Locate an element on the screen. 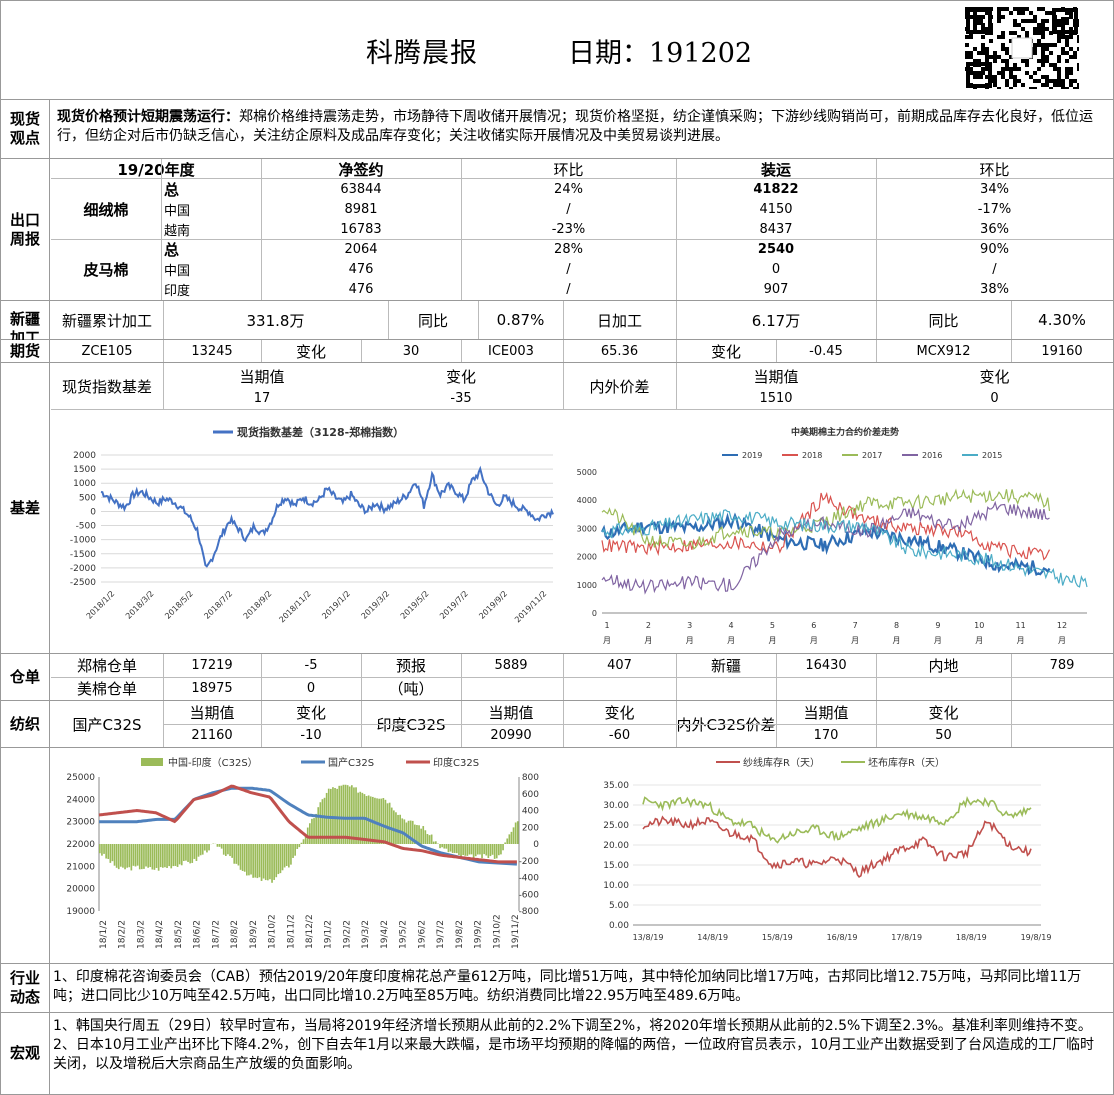 This screenshot has height=1095, width=1114. c2-xtick: 11 is located at coordinates (1021, 625).